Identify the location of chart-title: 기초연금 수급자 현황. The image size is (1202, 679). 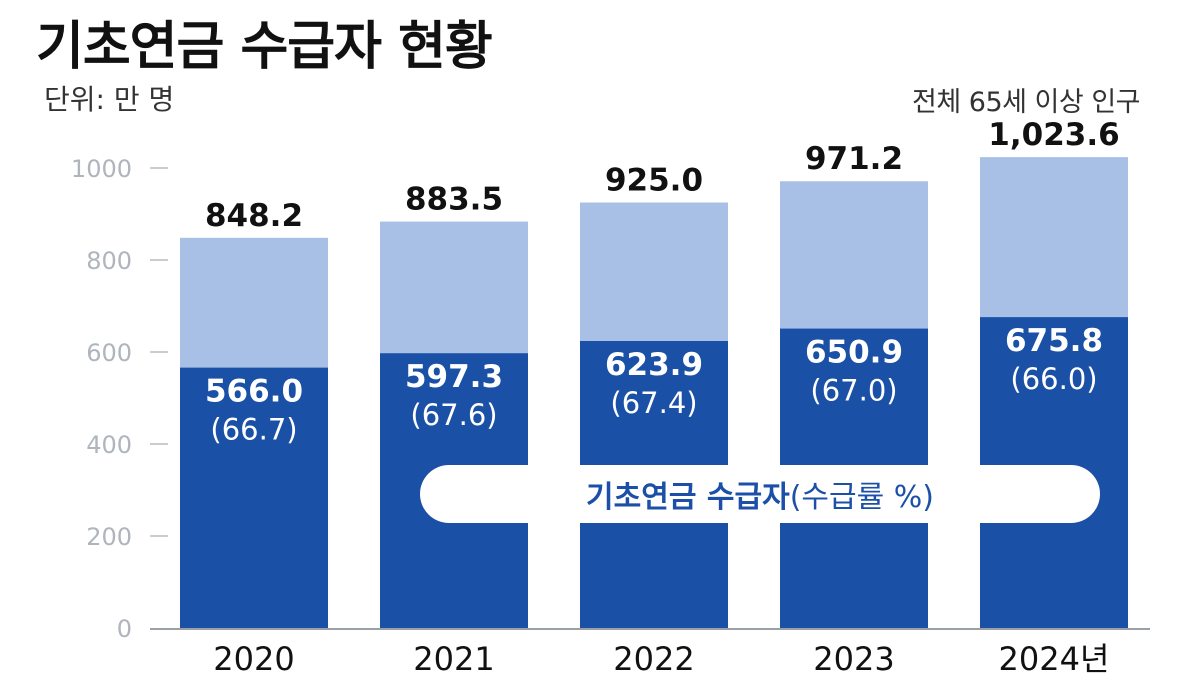
(264, 47).